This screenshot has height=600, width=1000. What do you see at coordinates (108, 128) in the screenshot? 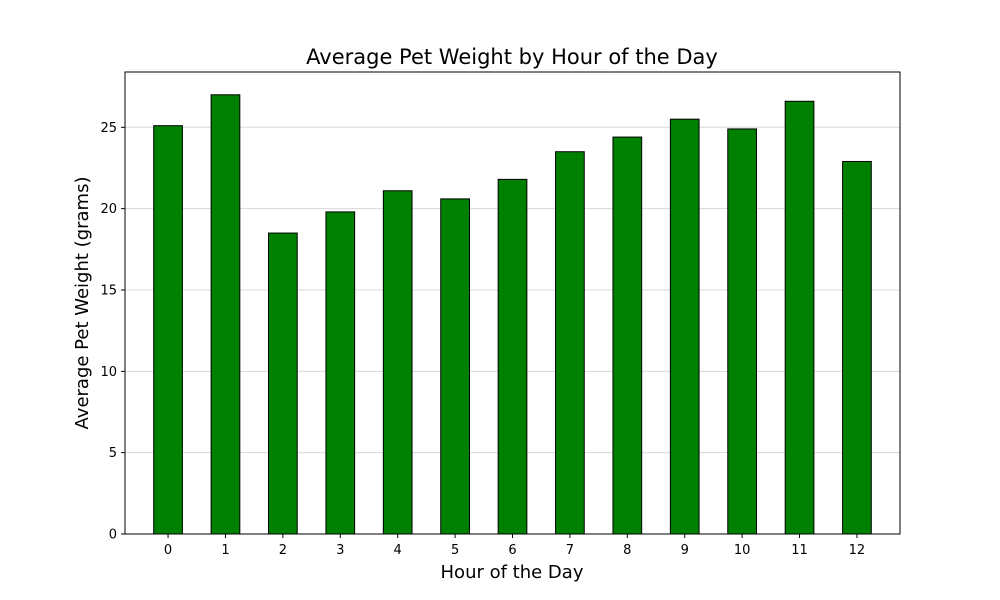
I see `y-tick-label: 25` at bounding box center [108, 128].